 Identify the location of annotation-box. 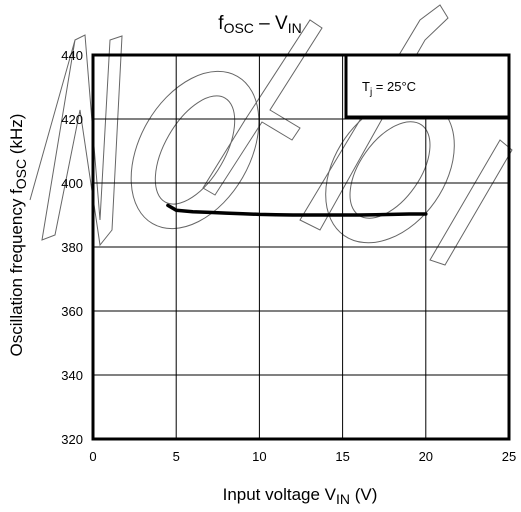
(427, 86).